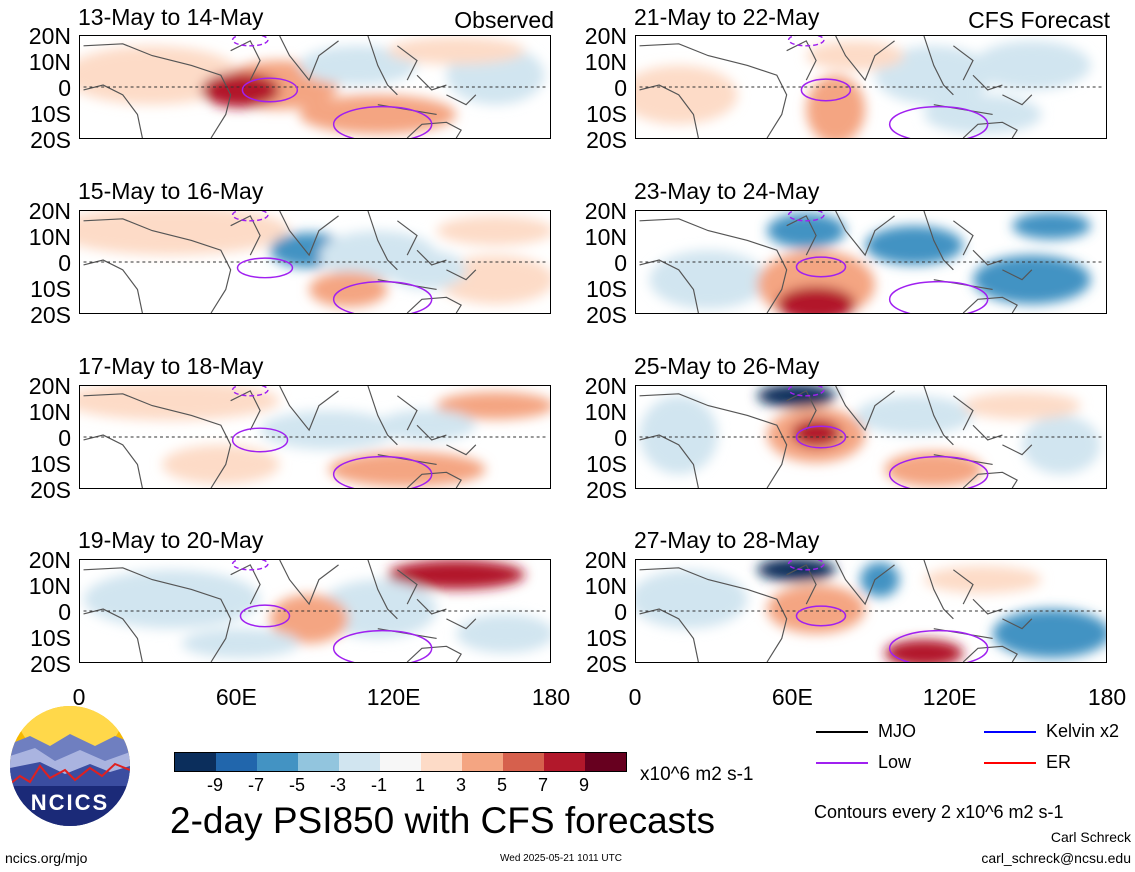 This screenshot has width=1135, height=872. What do you see at coordinates (727, 17) in the screenshot?
I see `panel-title: 21-May to 22-May` at bounding box center [727, 17].